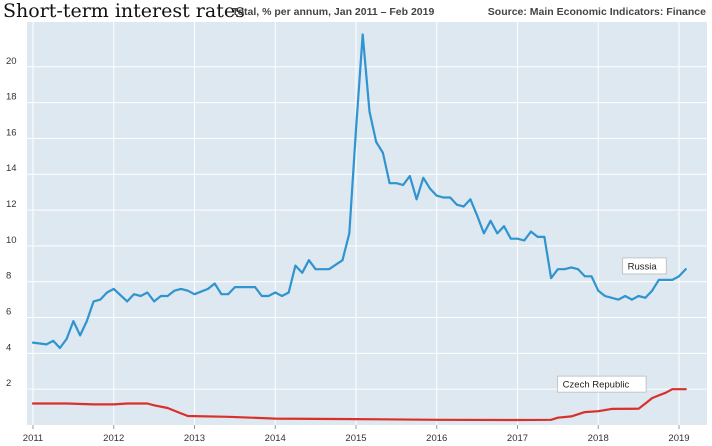 The width and height of the screenshot is (712, 446). Describe the element at coordinates (33, 438) in the screenshot. I see `x-tick-label: 2011` at that location.